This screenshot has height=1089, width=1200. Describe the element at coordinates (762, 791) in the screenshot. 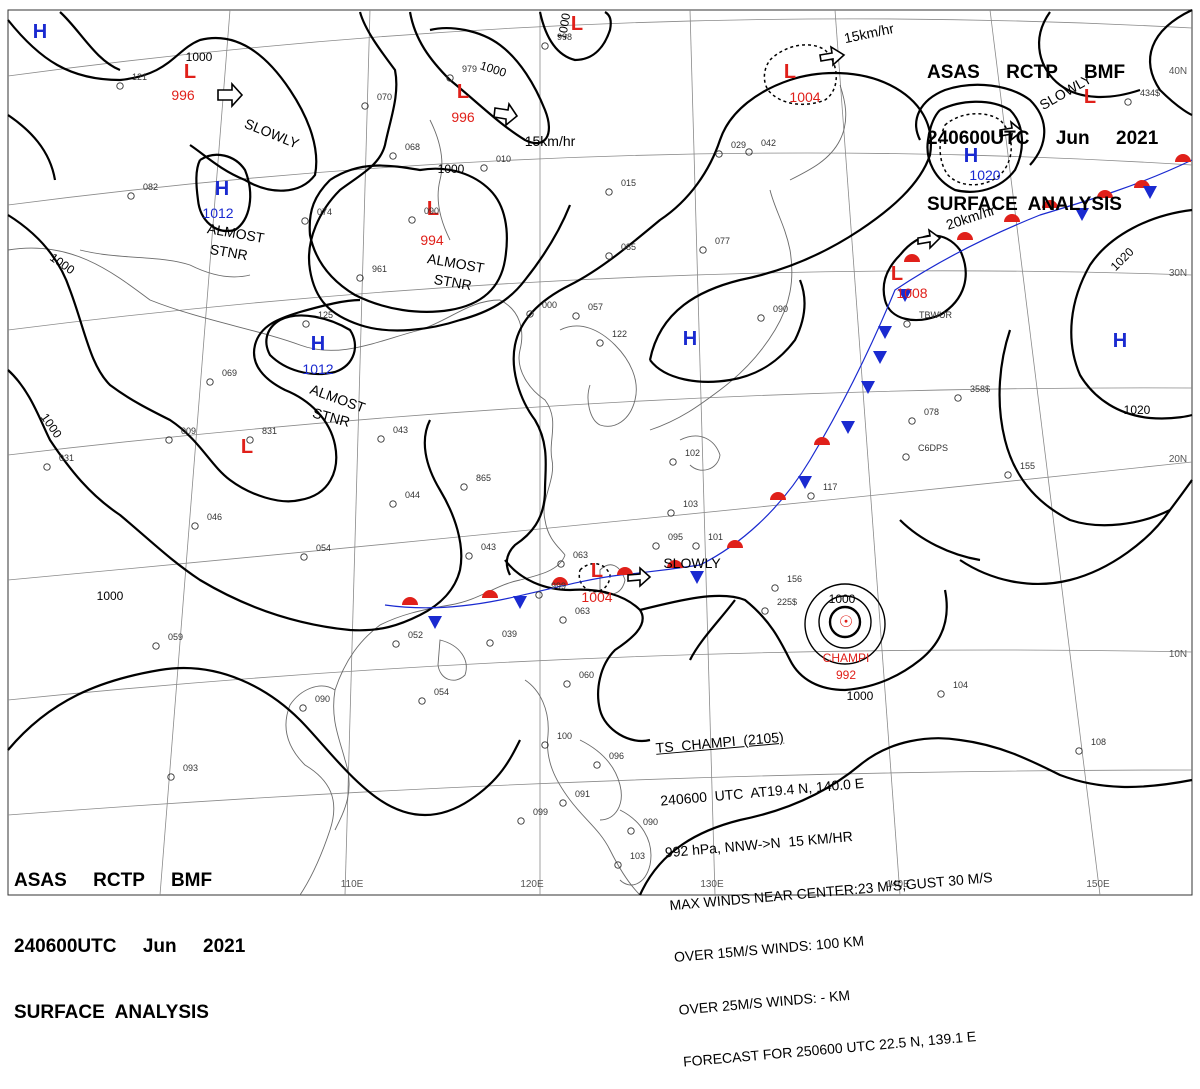

I see `storm-info-line-2: 240600 UTC AT19.4 N, 140.0 E` at that location.